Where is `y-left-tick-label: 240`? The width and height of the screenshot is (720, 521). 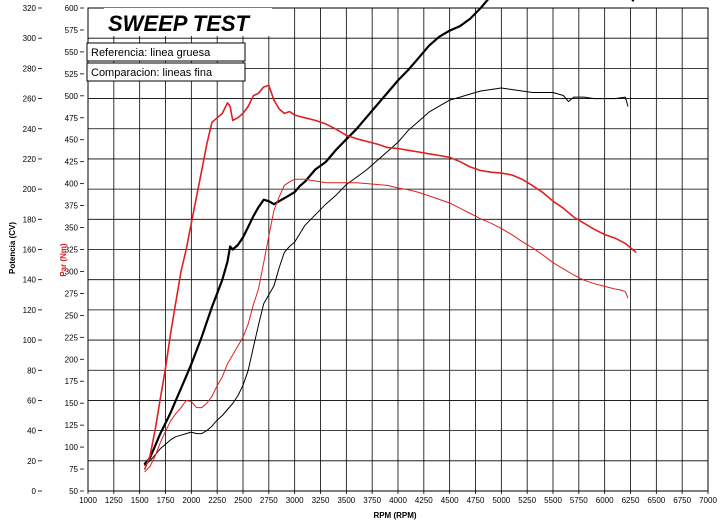
y-left-tick-label: 240 is located at coordinates (30, 129).